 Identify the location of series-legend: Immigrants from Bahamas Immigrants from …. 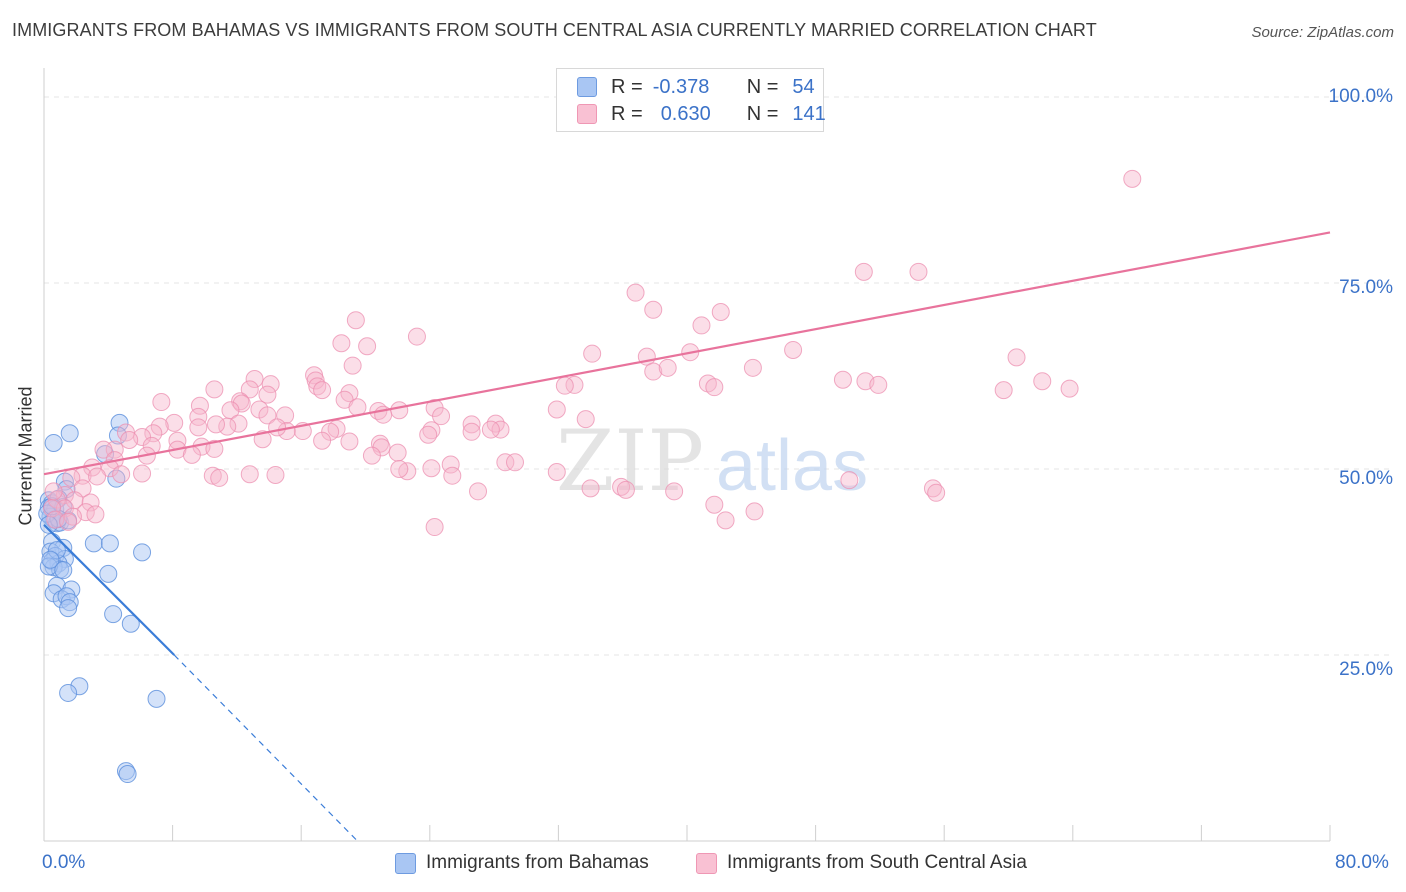
(703, 865).